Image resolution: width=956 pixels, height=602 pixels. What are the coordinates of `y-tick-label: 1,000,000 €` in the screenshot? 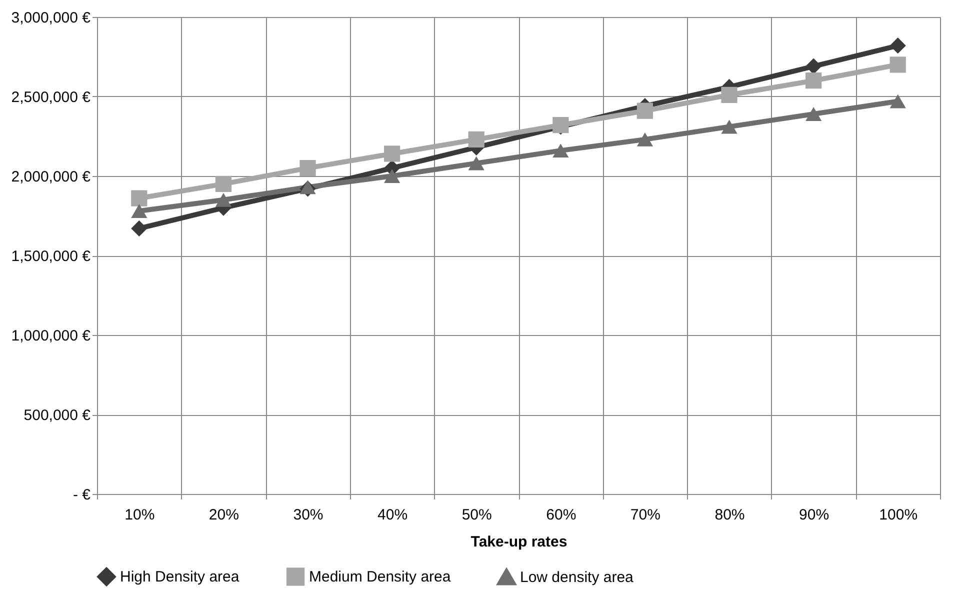 It's located at (51, 336).